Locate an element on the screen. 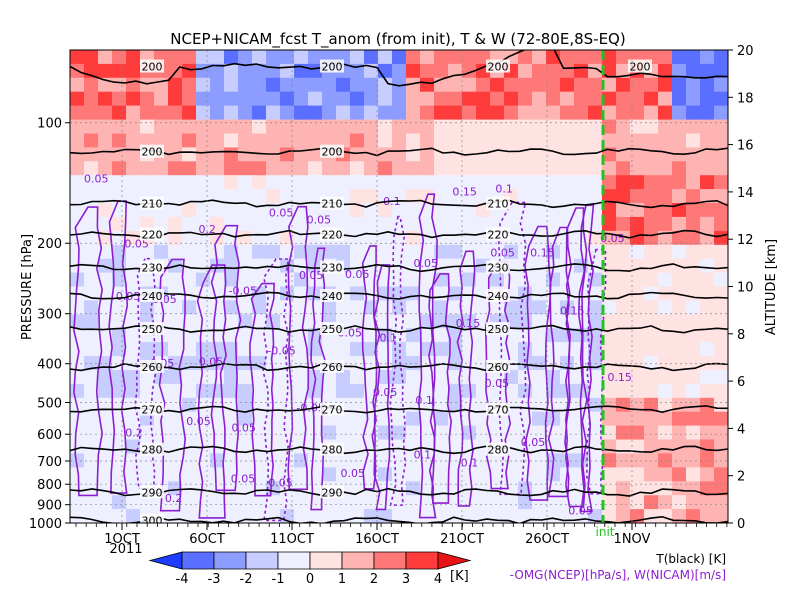 This screenshot has width=800, height=600. w-contour is located at coordinates (226, 358).